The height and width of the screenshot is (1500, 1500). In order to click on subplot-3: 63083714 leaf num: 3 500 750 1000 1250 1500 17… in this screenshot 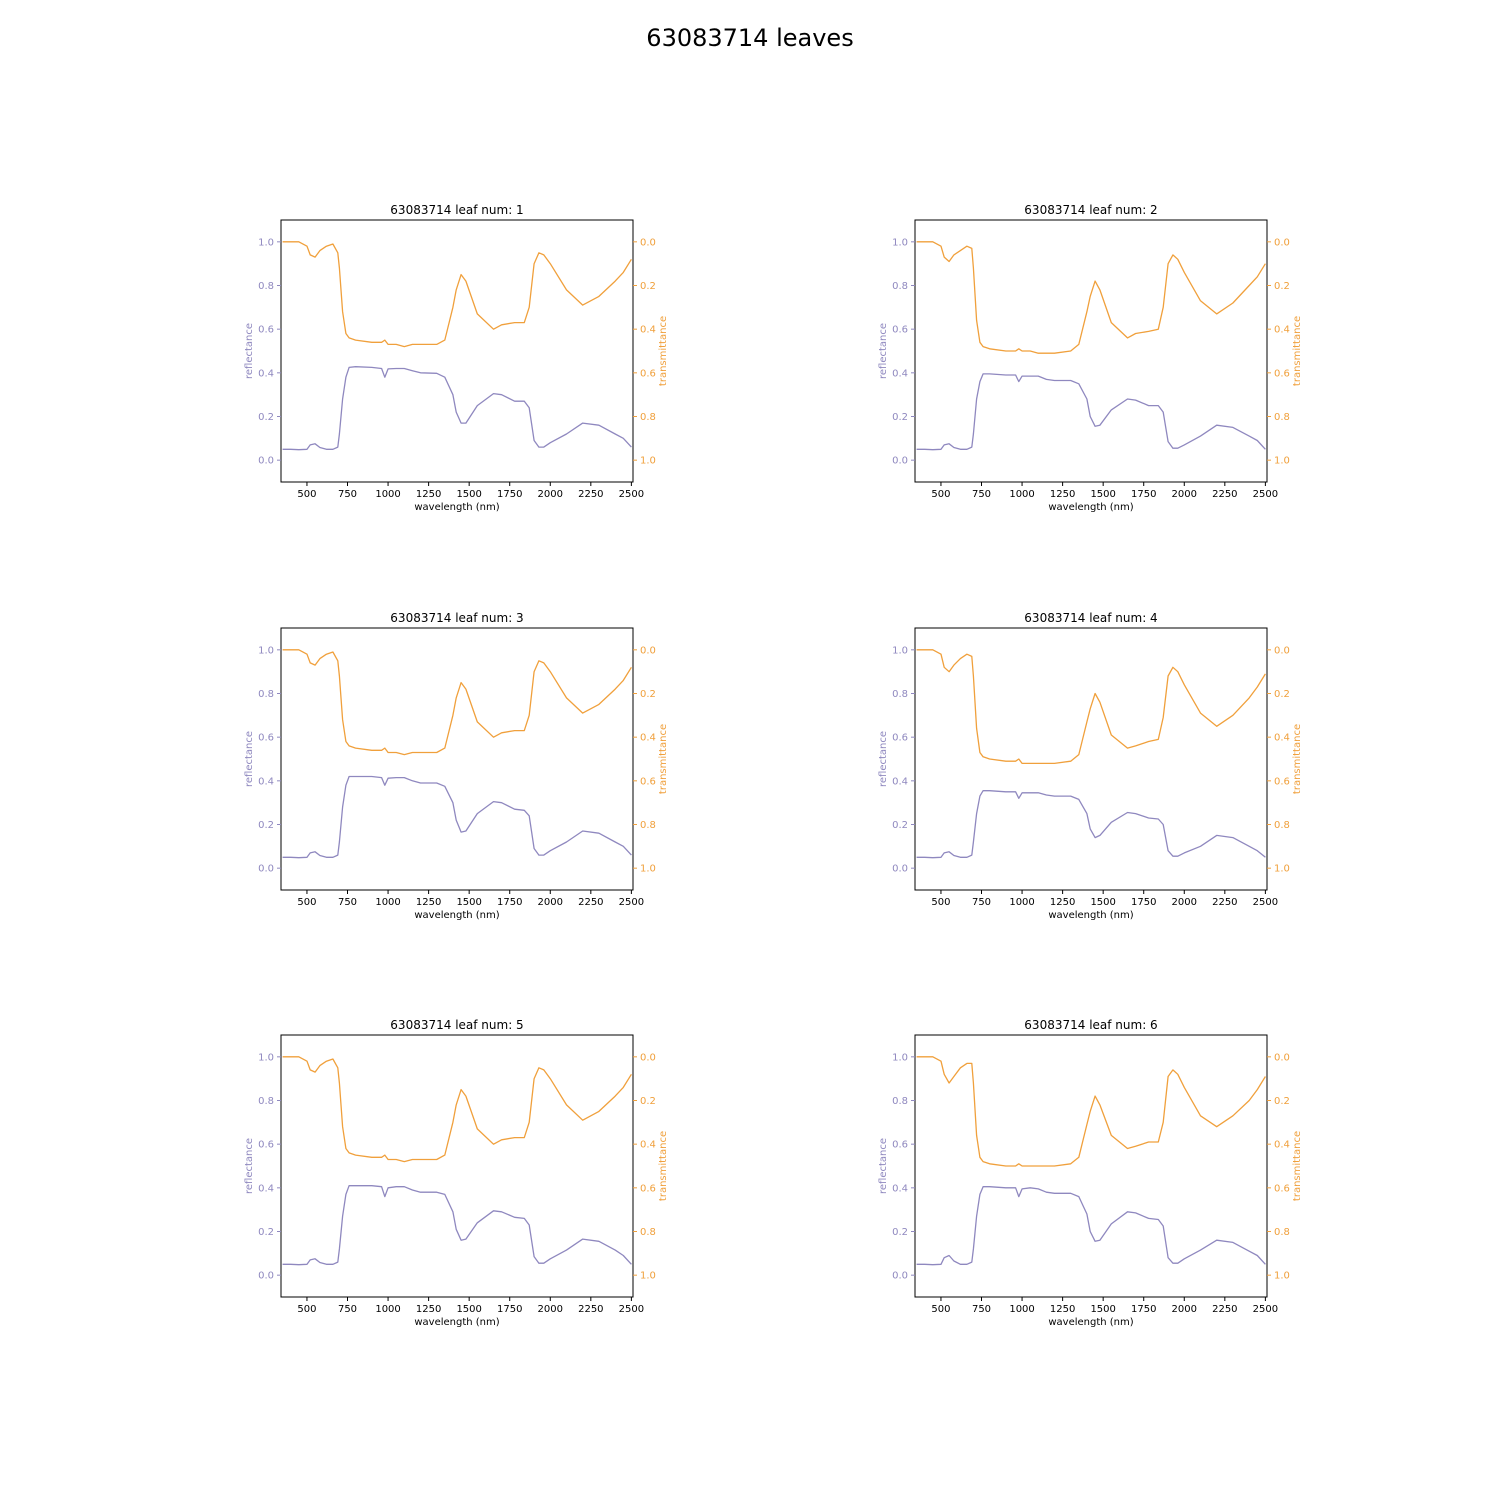, I will do `click(456, 766)`.